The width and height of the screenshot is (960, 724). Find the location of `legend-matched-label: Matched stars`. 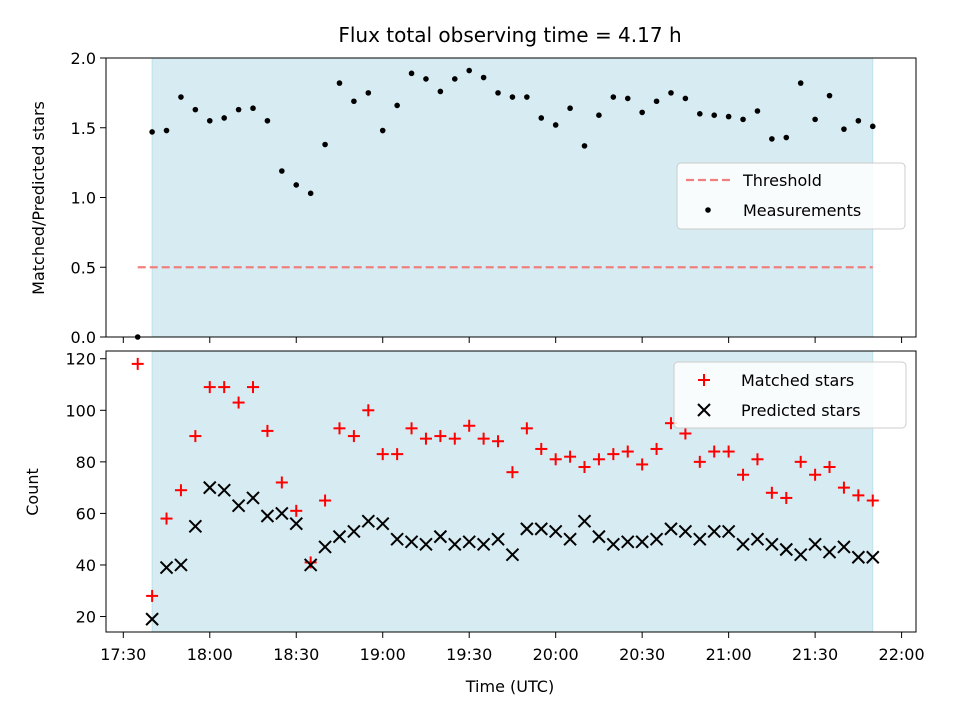

legend-matched-label: Matched stars is located at coordinates (797, 380).